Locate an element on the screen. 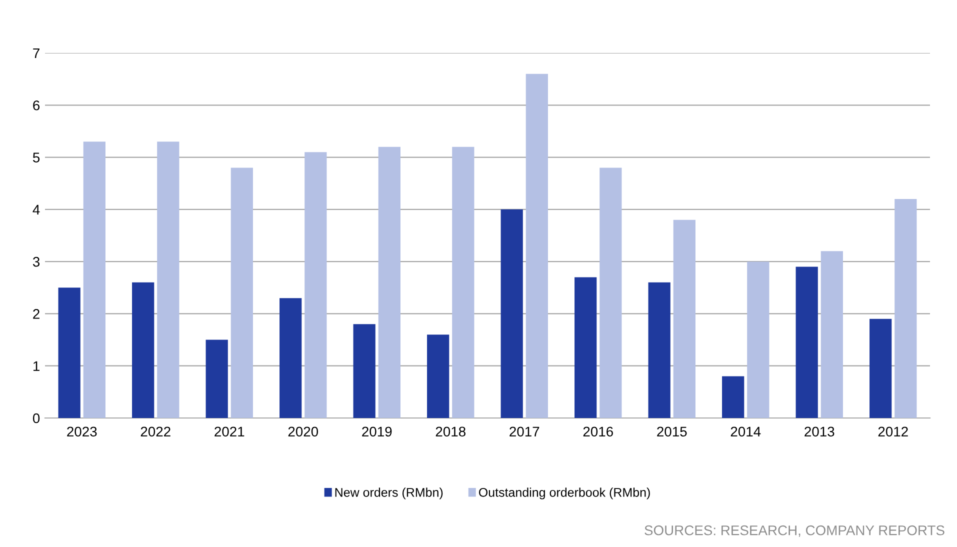  y-tick-label: 1 is located at coordinates (36, 366).